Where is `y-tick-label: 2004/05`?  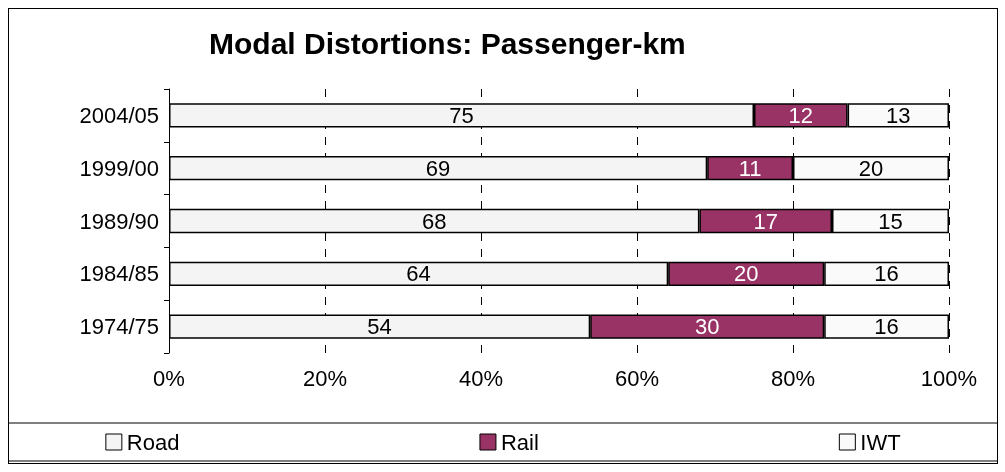 y-tick-label: 2004/05 is located at coordinates (119, 115).